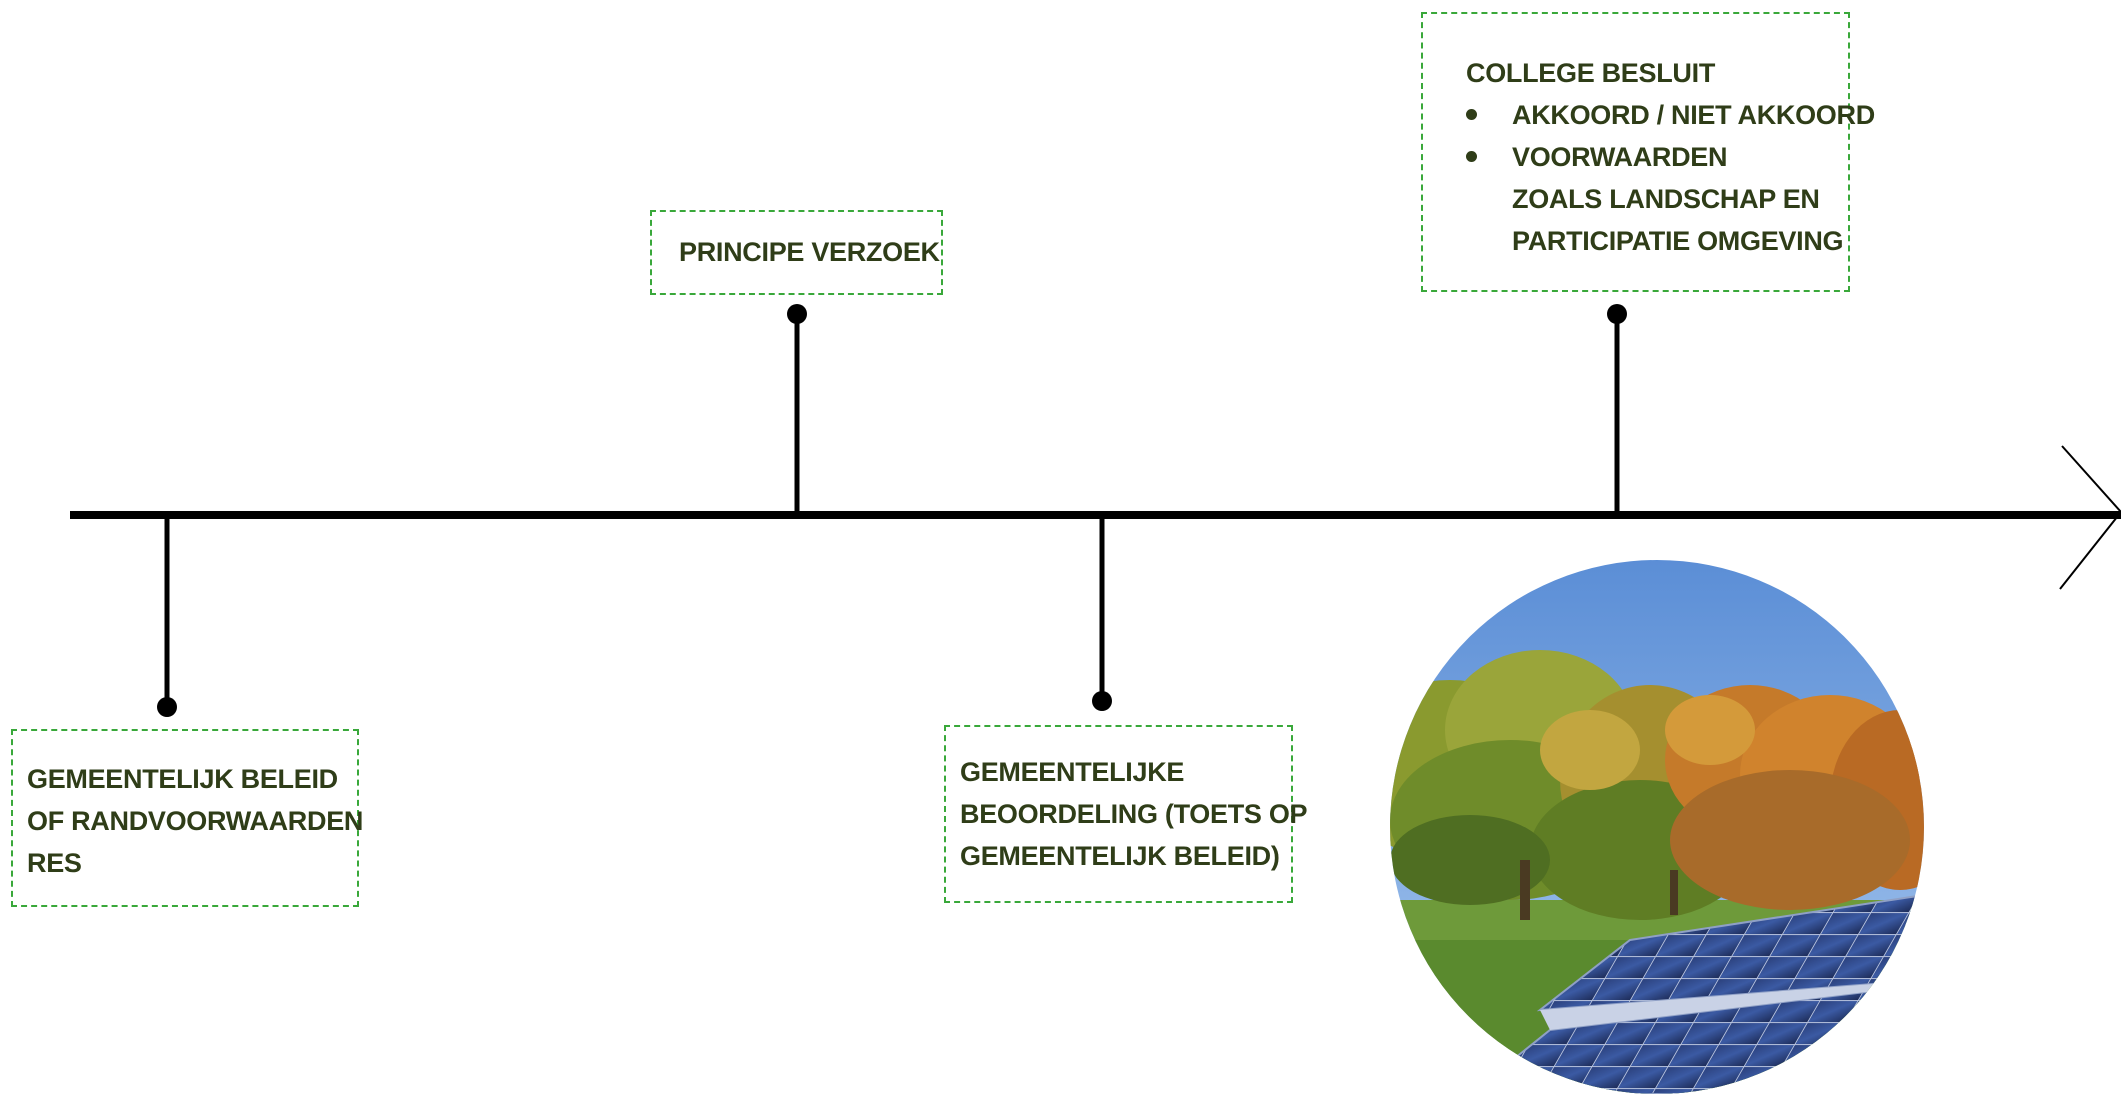 The image size is (2121, 1094). Describe the element at coordinates (1102, 701) in the screenshot. I see `dot-beoordeling` at that location.